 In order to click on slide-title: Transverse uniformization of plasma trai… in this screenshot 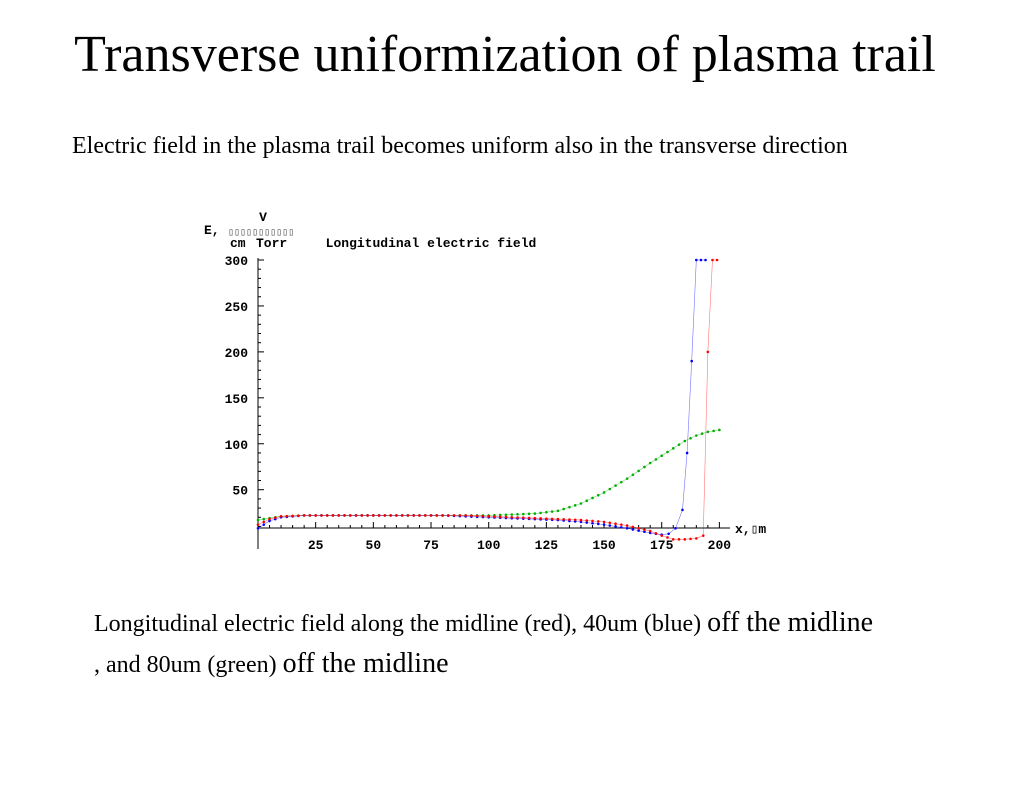, I will do `click(505, 54)`.